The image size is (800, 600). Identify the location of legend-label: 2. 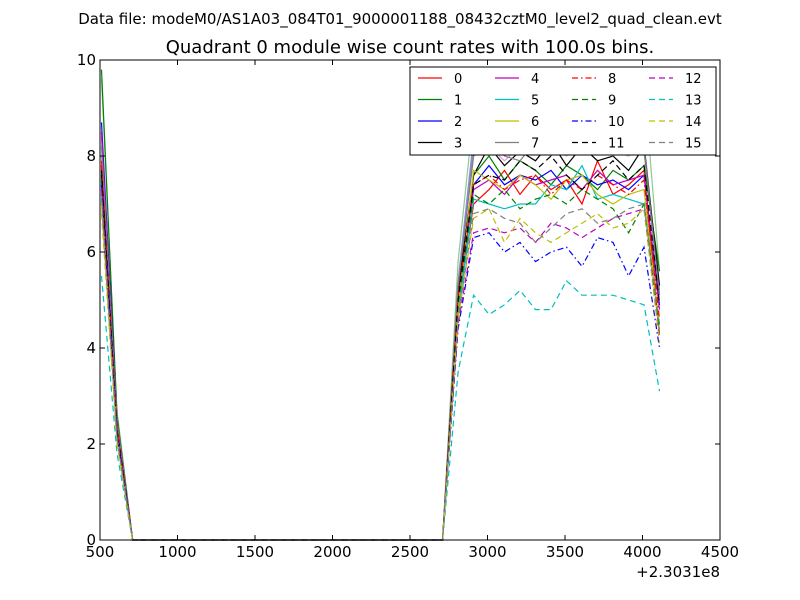
(458, 122).